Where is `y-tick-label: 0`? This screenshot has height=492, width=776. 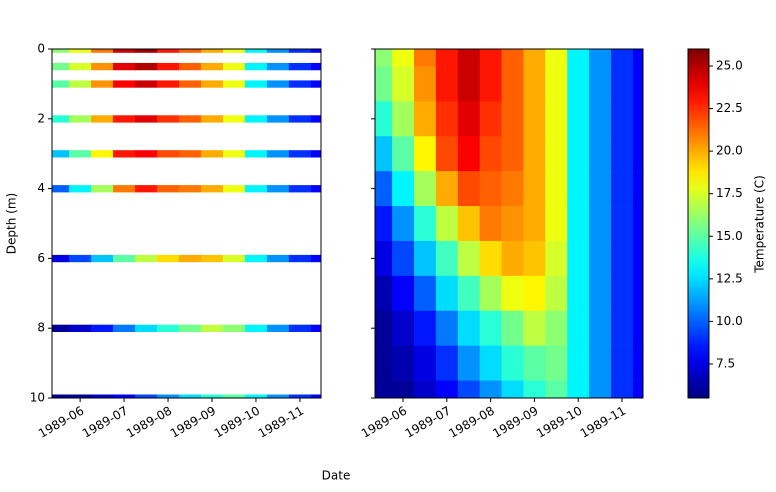 y-tick-label: 0 is located at coordinates (41, 49).